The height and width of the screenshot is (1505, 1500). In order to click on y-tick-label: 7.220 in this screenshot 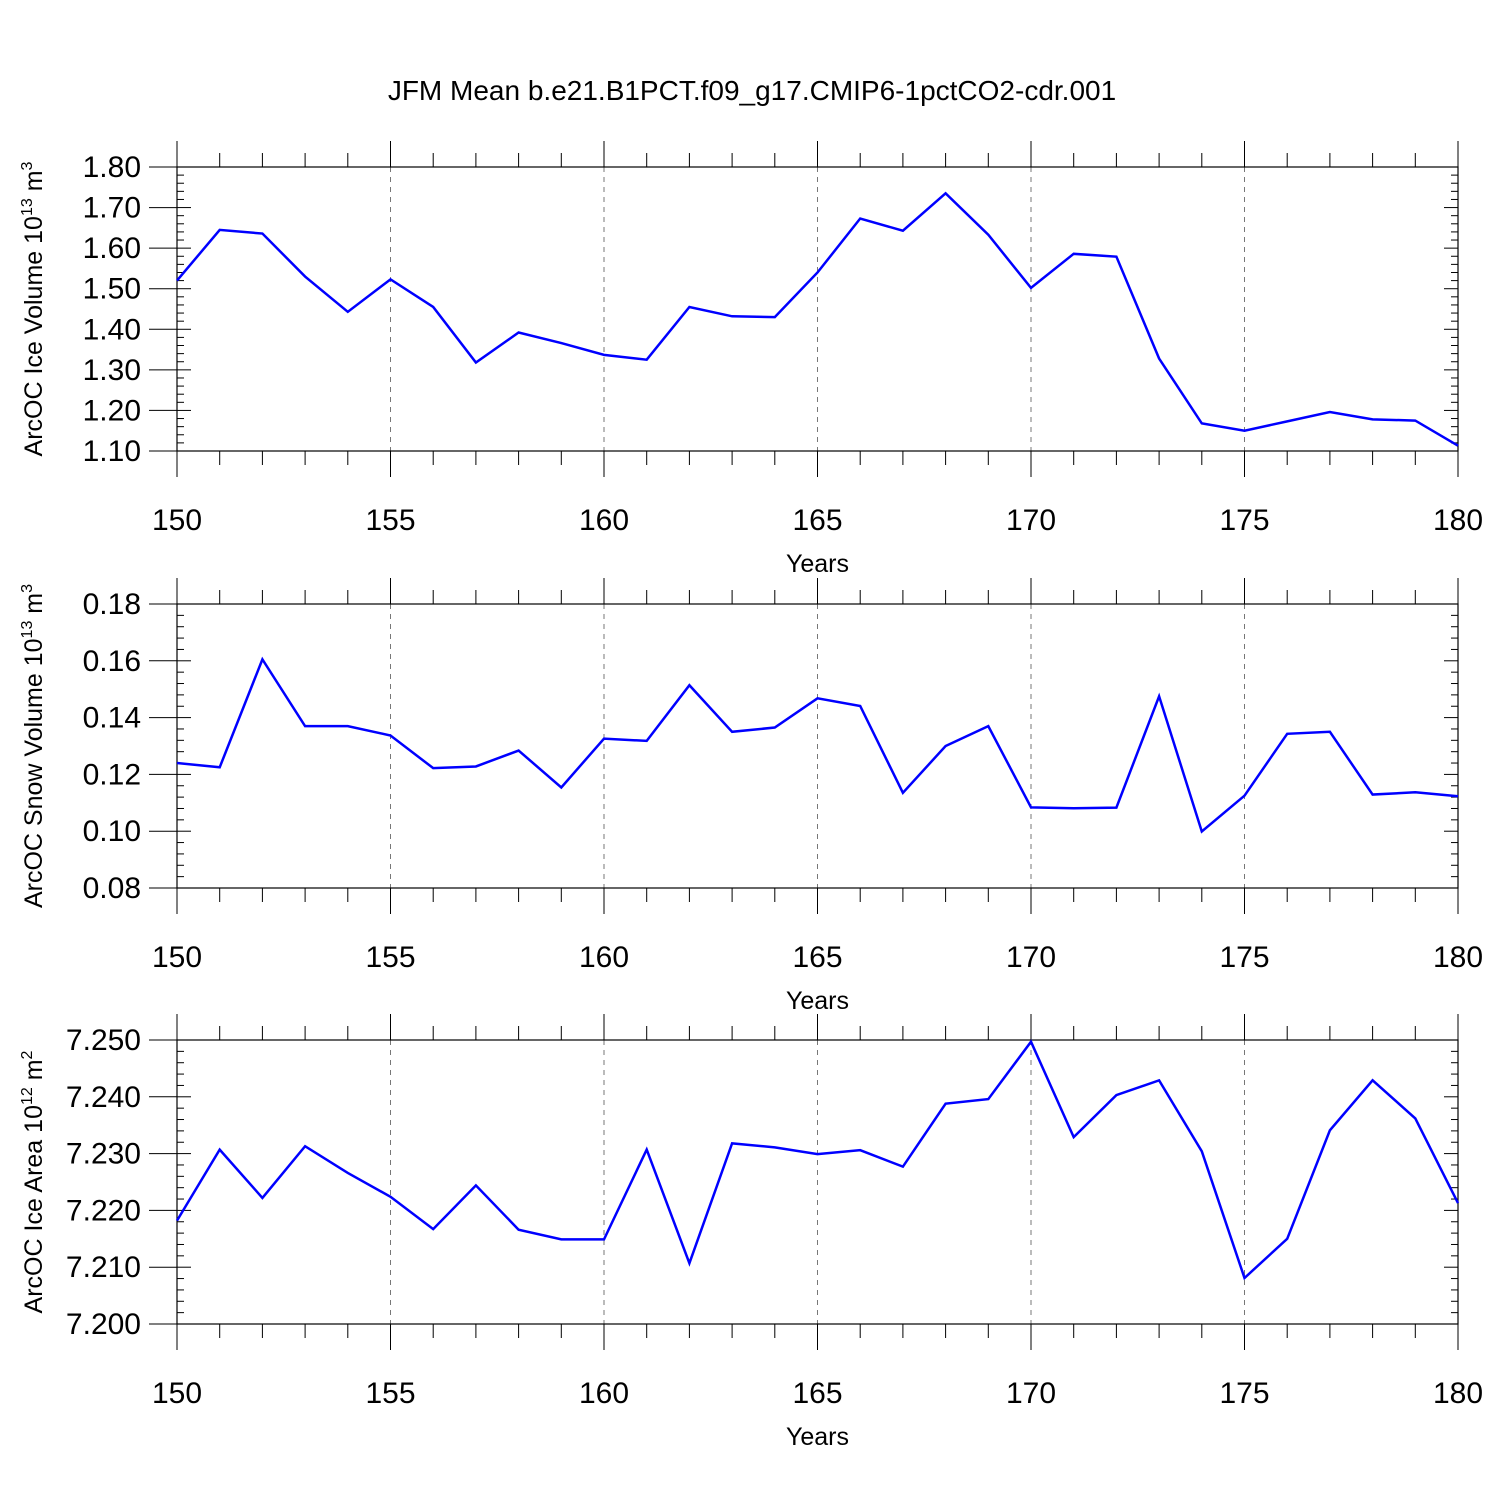, I will do `click(103, 1210)`.